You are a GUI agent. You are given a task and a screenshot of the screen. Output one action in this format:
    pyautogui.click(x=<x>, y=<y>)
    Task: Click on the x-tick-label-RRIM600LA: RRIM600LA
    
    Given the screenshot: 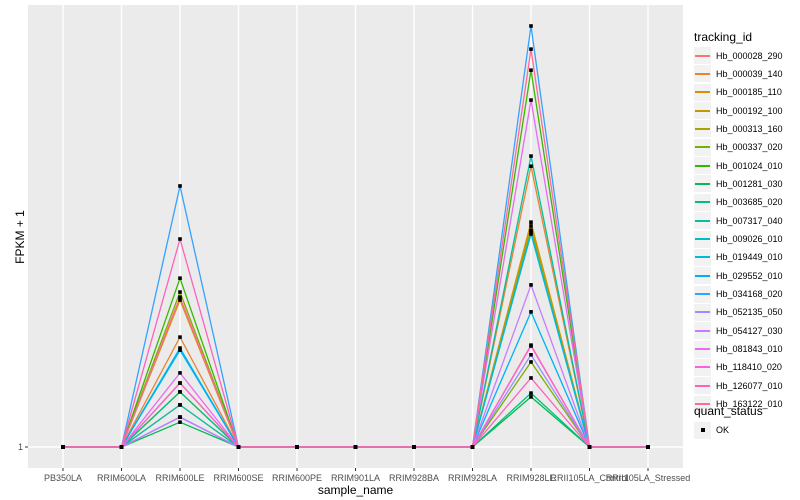 What is the action you would take?
    pyautogui.click(x=121, y=478)
    